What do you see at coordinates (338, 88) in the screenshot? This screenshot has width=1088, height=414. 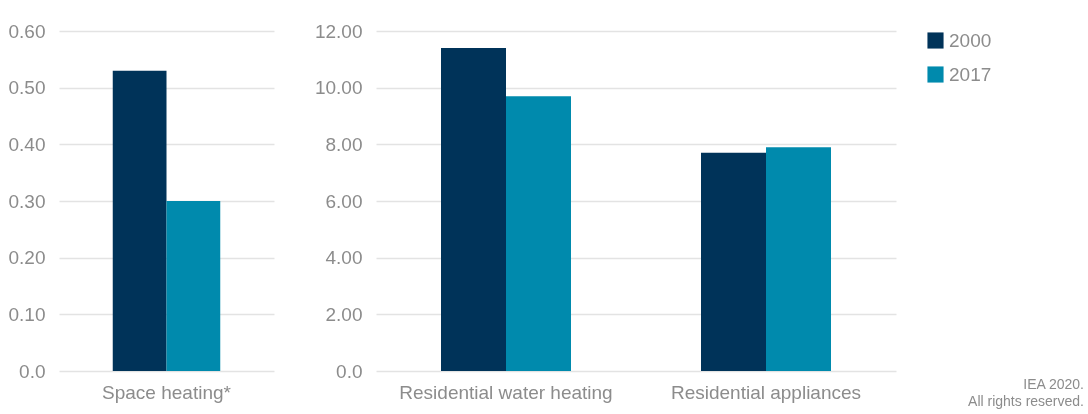 I see `y-tick-label: 10.00` at bounding box center [338, 88].